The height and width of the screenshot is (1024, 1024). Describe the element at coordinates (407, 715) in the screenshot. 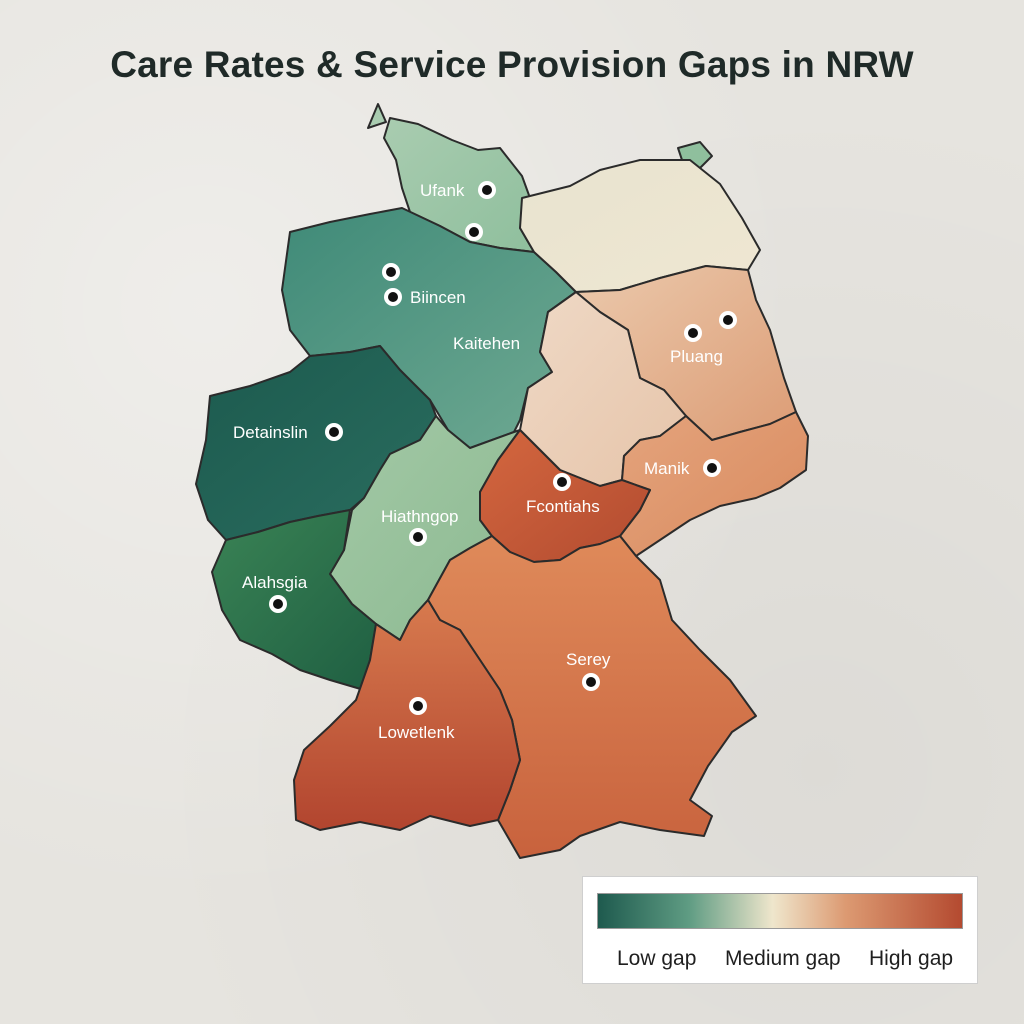

I see `region-south` at that location.